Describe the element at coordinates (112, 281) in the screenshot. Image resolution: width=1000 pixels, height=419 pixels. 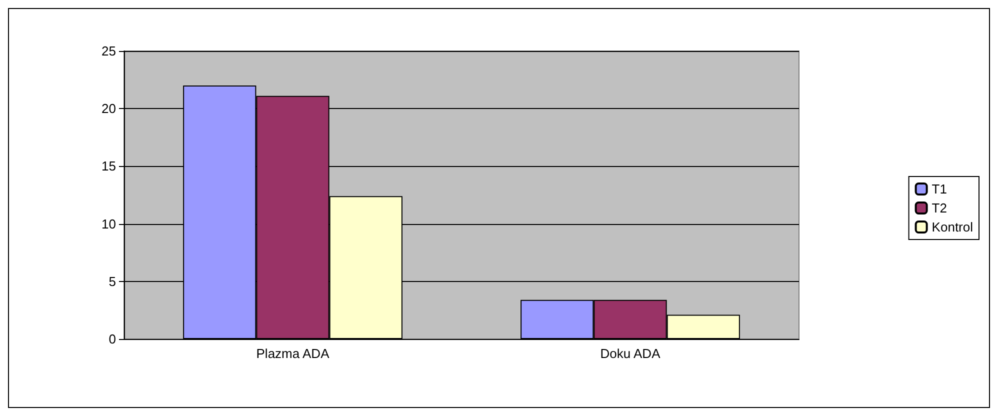
I see `y-tick-label: 5` at that location.